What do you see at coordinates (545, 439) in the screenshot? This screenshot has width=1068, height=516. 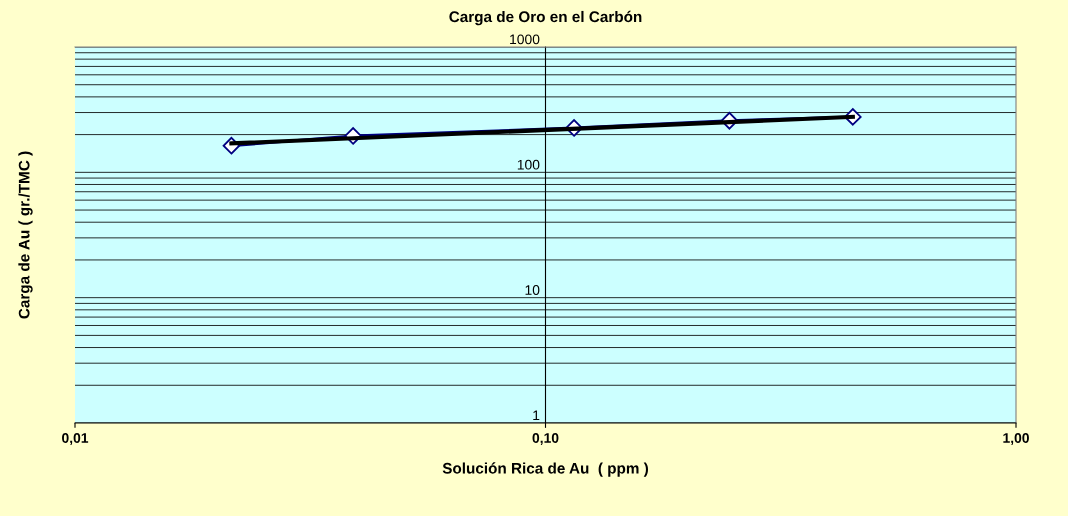 I see `x-tick-label: 0,10` at bounding box center [545, 439].